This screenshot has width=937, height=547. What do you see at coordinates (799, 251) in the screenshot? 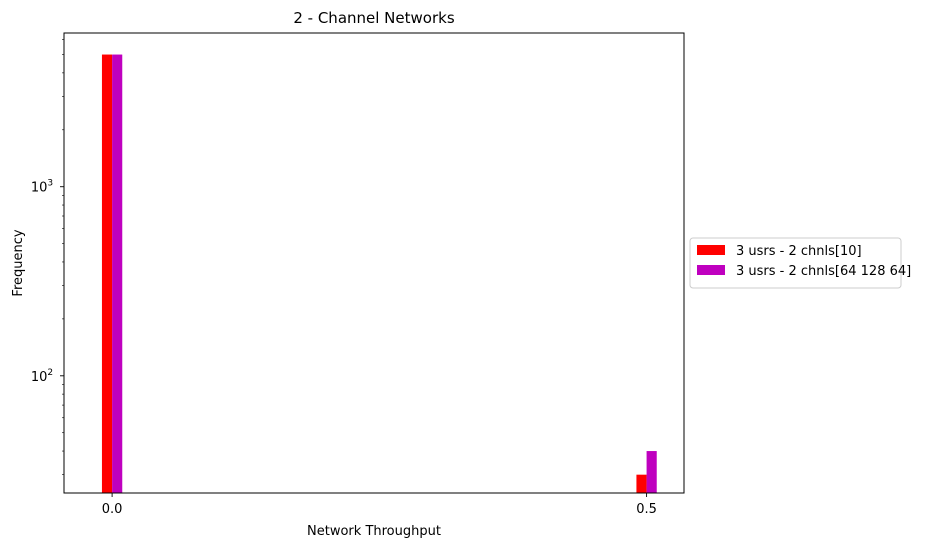
I see `legend-label-1: 3 usrs - 2 chnls[10]` at bounding box center [799, 251].